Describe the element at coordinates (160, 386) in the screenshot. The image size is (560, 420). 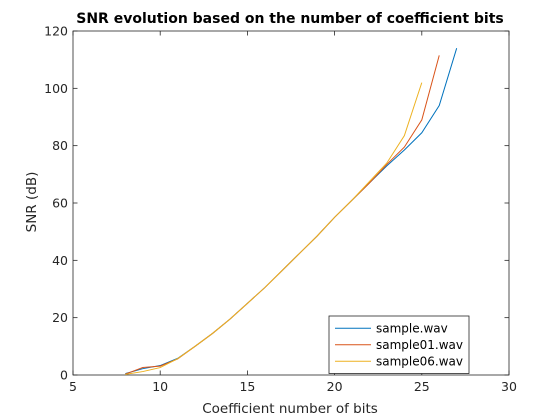
I see `x-tick-label: 10` at that location.